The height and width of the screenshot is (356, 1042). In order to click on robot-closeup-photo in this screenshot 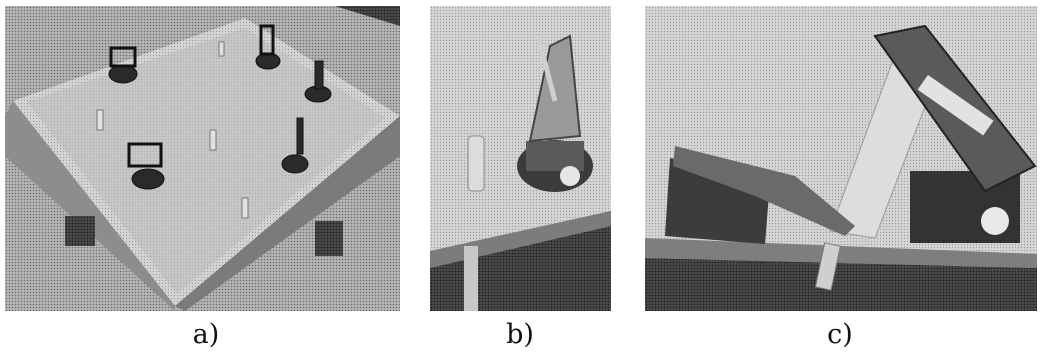, I will do `click(520, 158)`.